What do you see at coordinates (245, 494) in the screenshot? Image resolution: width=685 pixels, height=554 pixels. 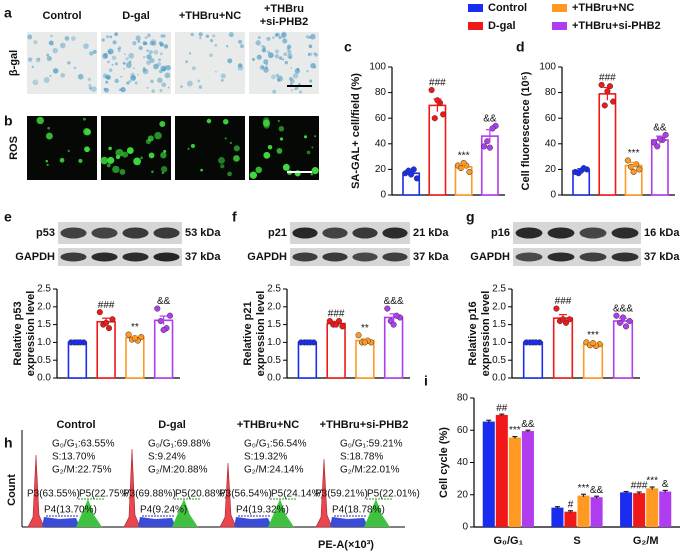 I see `gate-label: P3(56.54%)` at bounding box center [245, 494].